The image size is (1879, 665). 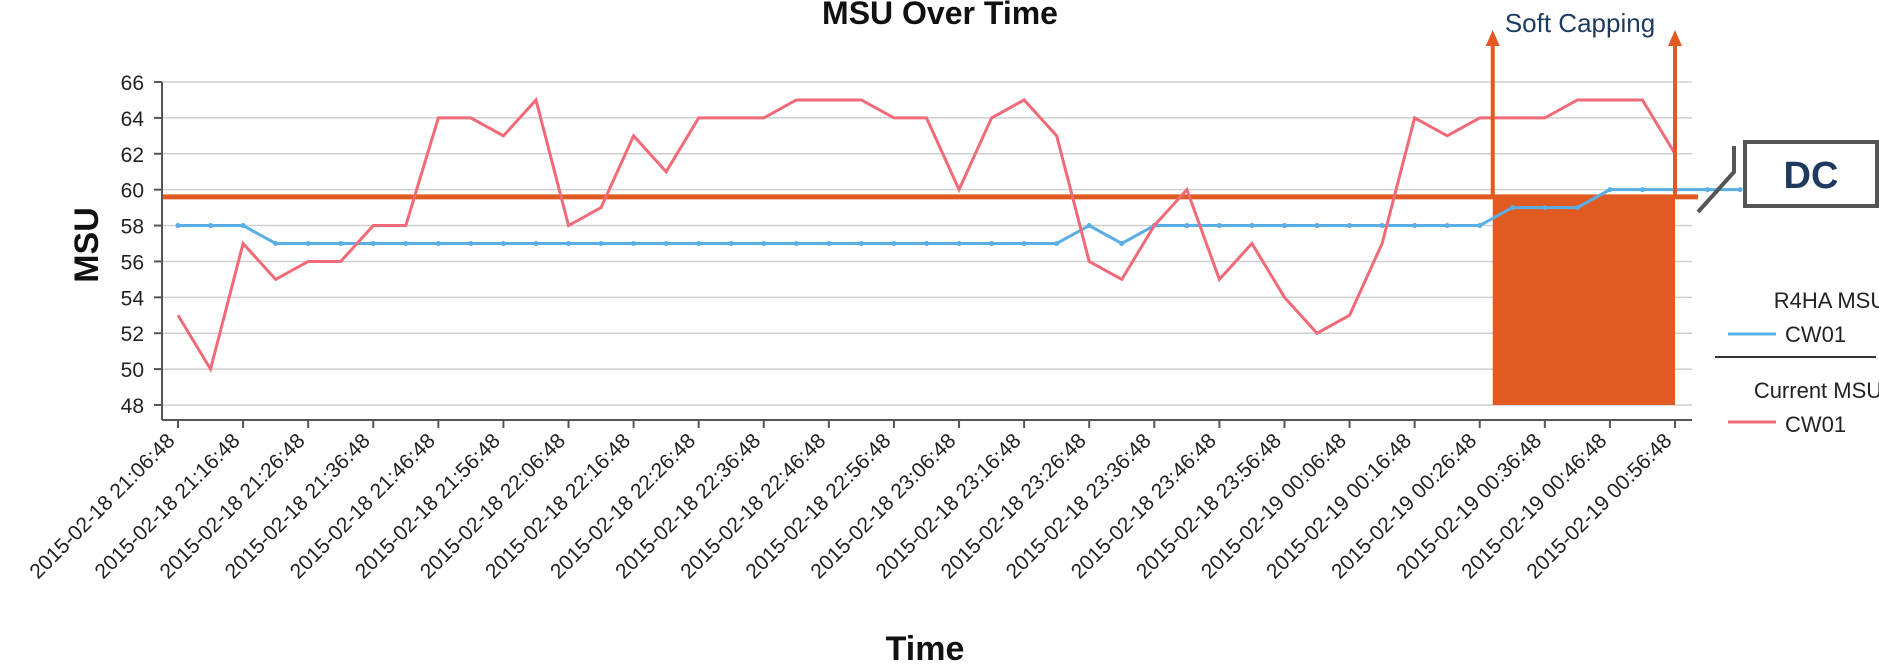 What do you see at coordinates (959, 216) in the screenshot?
I see `series-points-r4ha-msu` at bounding box center [959, 216].